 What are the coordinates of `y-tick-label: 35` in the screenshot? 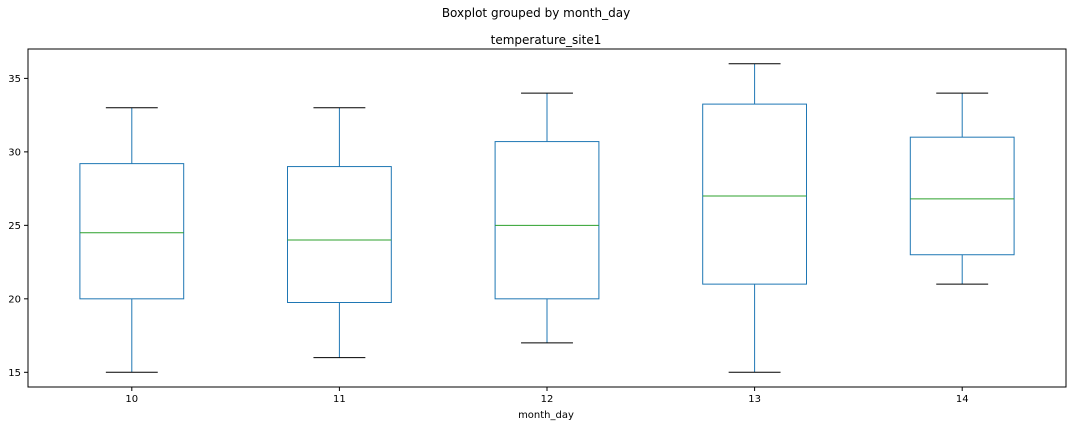 It's located at (14, 79).